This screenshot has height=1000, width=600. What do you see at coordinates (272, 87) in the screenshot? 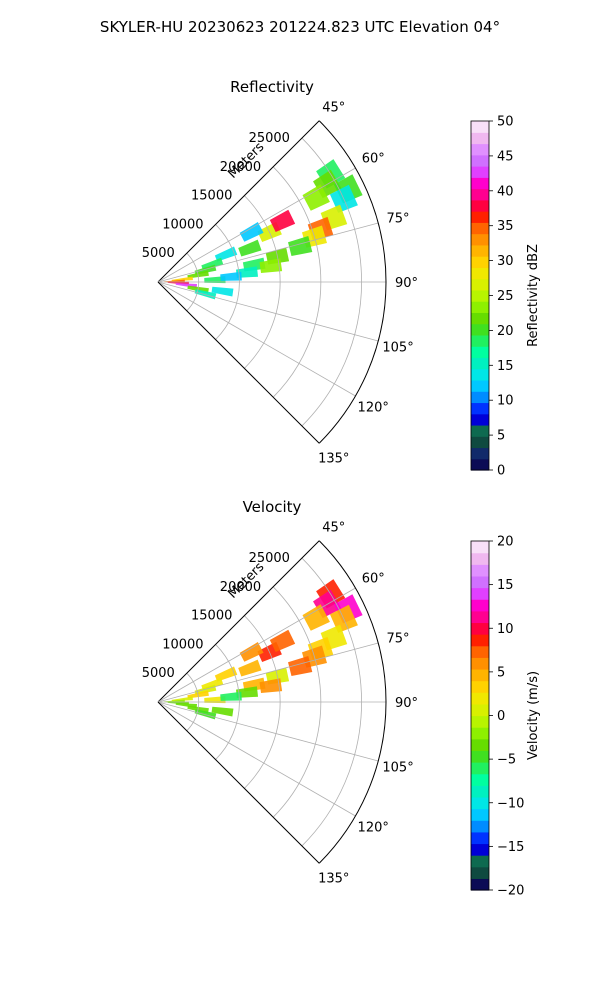
I see `reflectivity-title: Reflectivity` at bounding box center [272, 87].